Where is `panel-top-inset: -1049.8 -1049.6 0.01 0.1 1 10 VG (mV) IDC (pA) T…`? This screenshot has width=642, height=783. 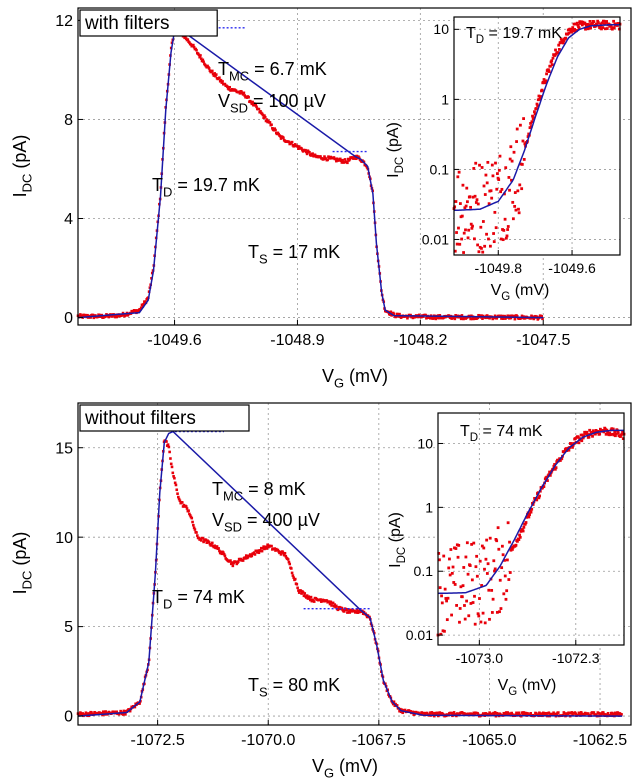 panel-top-inset: -1049.8 -1049.6 0.01 0.1 1 10 VG (mV) IDC (pA) T… is located at coordinates (503, 159).